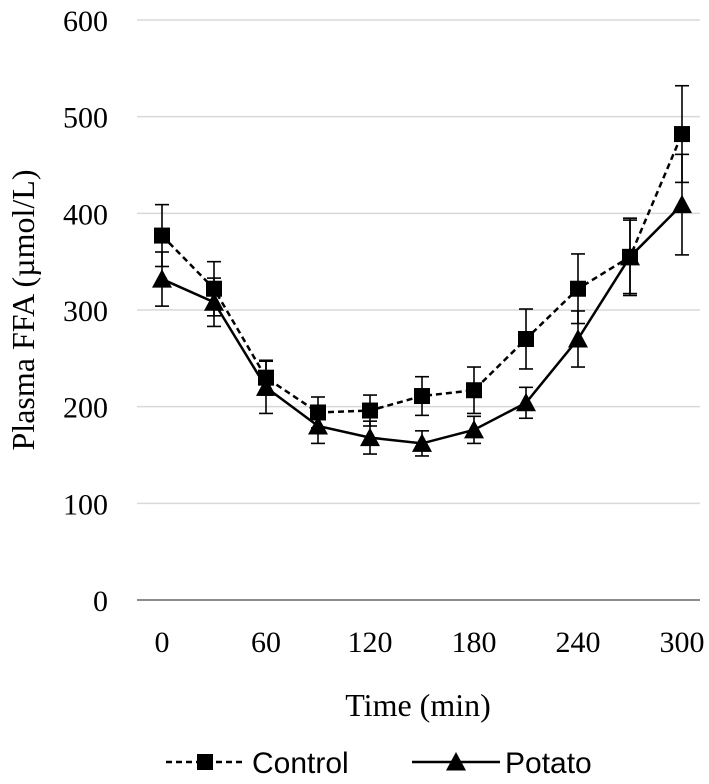 The width and height of the screenshot is (709, 784). Describe the element at coordinates (418, 705) in the screenshot. I see `x-axis-label: Time (min)` at that location.